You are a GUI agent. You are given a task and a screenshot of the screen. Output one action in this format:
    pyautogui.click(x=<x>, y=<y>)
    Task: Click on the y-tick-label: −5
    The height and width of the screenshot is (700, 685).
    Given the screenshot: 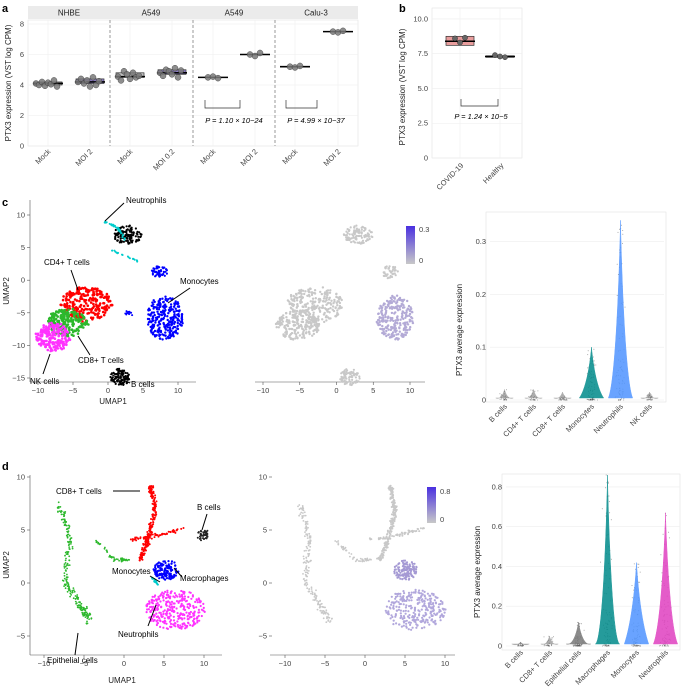 What is the action you would take?
    pyautogui.click(x=20, y=636)
    